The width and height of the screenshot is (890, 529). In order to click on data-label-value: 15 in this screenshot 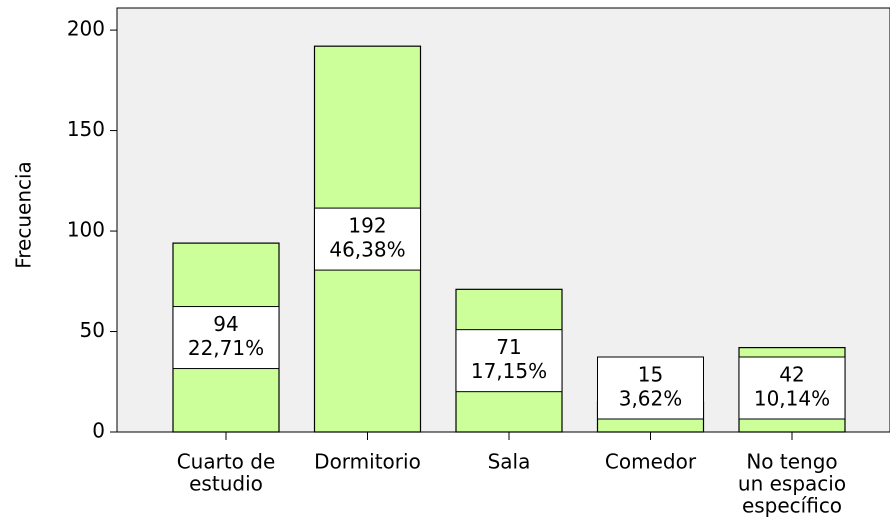, I will do `click(650, 375)`.